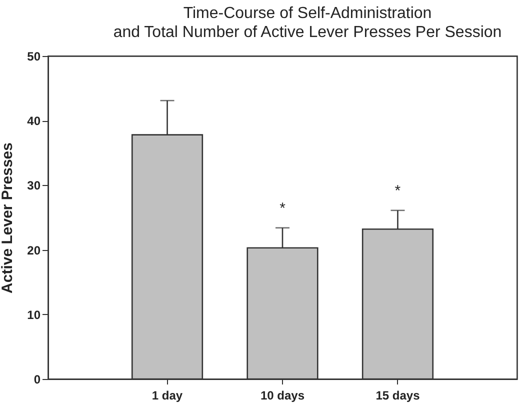 The height and width of the screenshot is (406, 521). Describe the element at coordinates (8, 218) in the screenshot. I see `y-axis-title: Active Lever Presses` at that location.